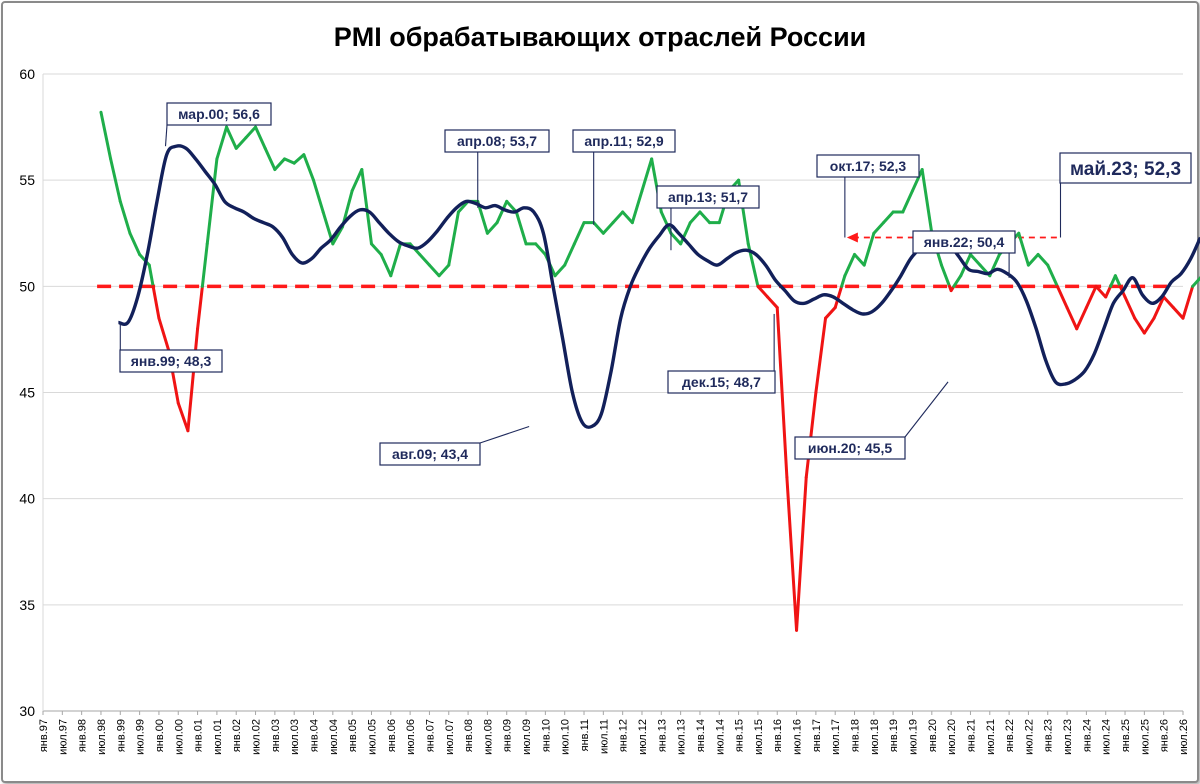  Describe the element at coordinates (1049, 735) in the screenshot. I see `x-tick-label: янв.23` at that location.